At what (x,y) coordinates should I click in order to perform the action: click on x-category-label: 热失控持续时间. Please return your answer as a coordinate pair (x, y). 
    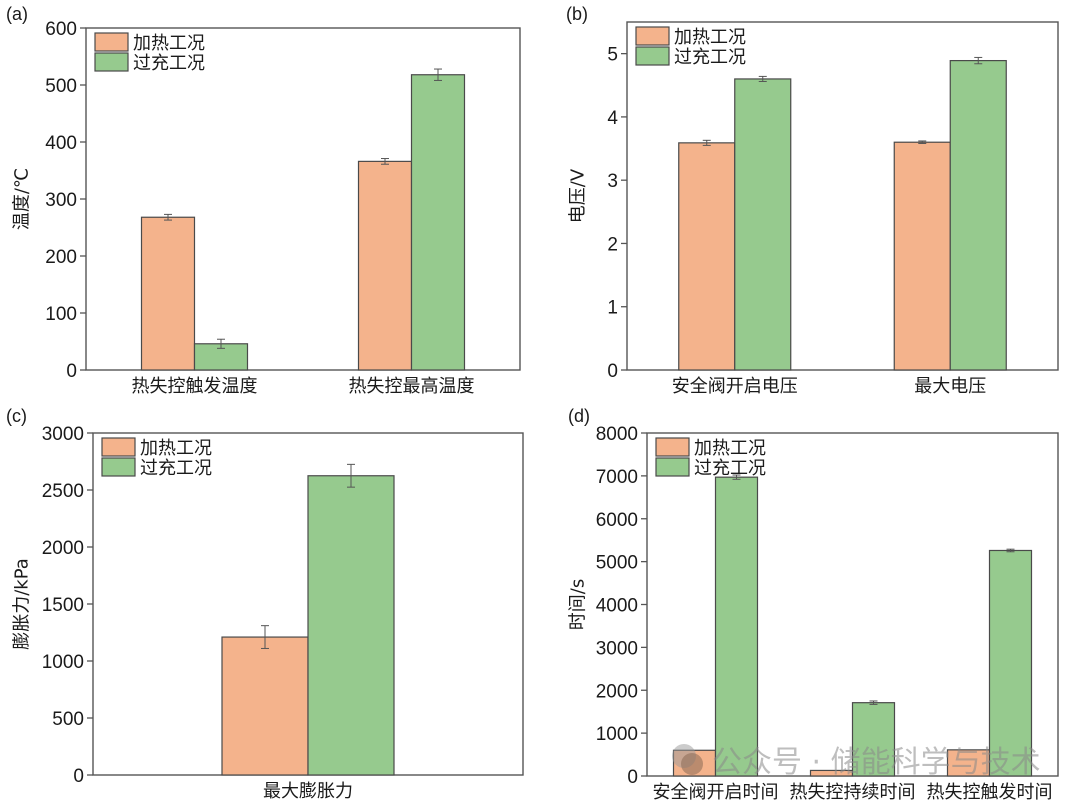
    Looking at the image, I should click on (853, 792).